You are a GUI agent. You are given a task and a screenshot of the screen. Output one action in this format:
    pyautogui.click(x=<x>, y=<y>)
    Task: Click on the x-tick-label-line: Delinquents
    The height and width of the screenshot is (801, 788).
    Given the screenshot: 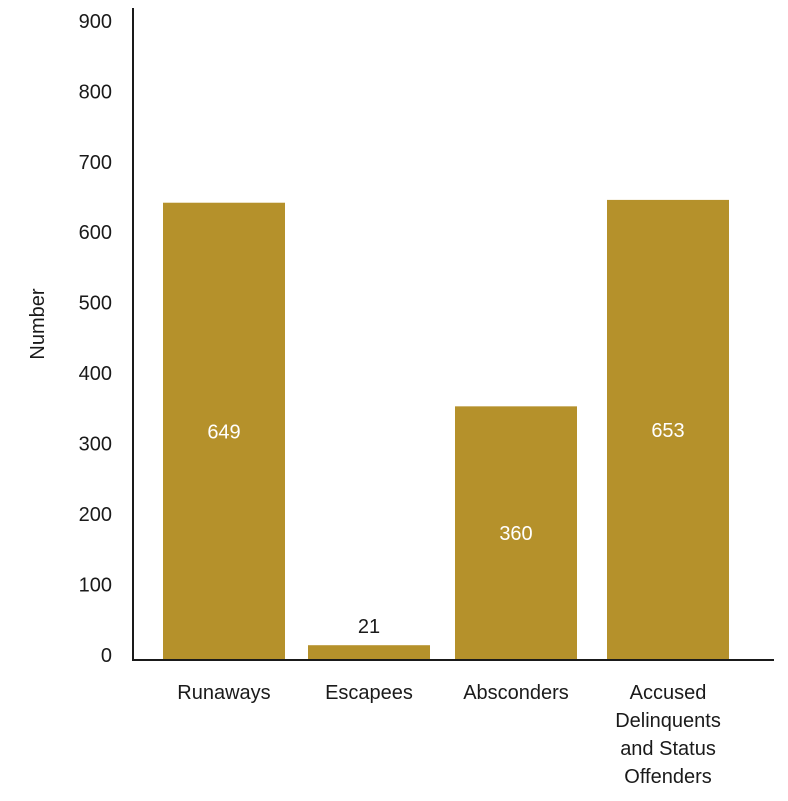 What is the action you would take?
    pyautogui.click(x=668, y=721)
    